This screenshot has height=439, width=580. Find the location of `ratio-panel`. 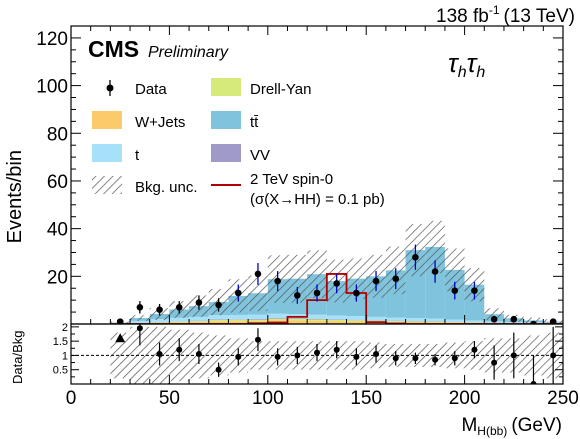

ratio-panel is located at coordinates (317, 354).